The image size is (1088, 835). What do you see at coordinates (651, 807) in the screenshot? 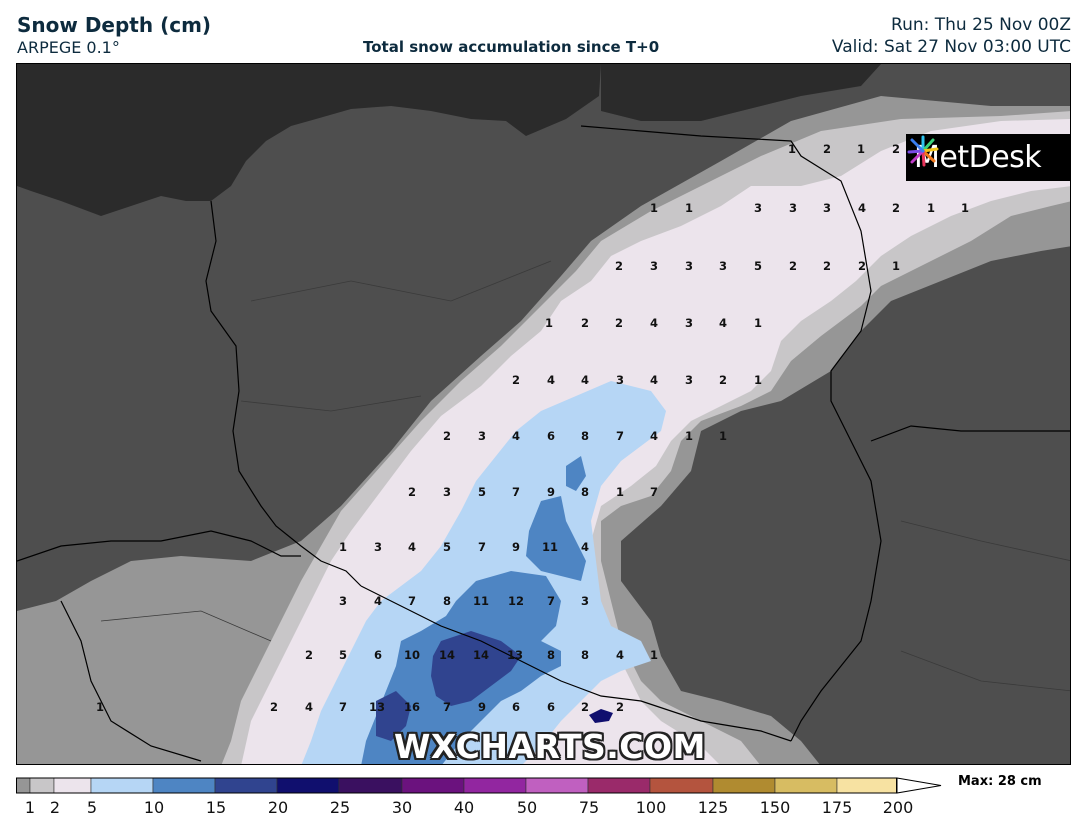
I see `legend-tick-label: 100` at bounding box center [651, 807].